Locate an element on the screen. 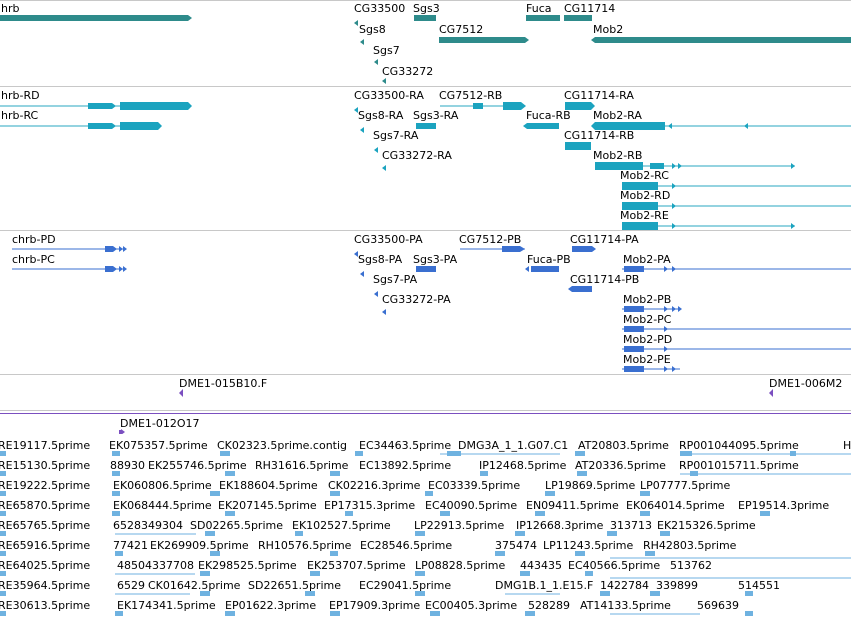 The image size is (851, 623). est-label: AT14133.5prime is located at coordinates (625, 605).